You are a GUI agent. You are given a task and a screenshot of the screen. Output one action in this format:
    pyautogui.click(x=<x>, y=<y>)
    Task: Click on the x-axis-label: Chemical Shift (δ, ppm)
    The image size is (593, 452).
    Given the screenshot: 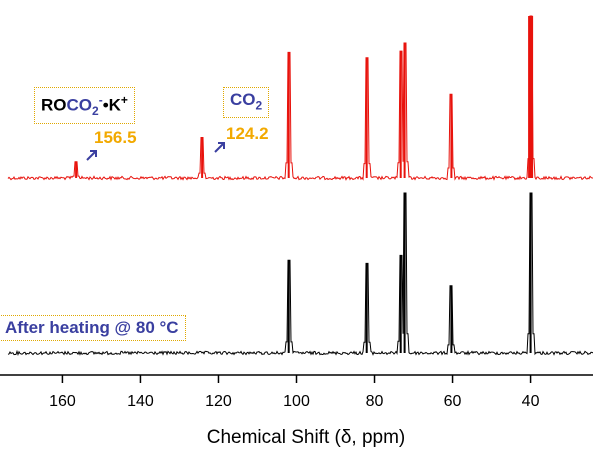 What is the action you would take?
    pyautogui.click(x=306, y=437)
    